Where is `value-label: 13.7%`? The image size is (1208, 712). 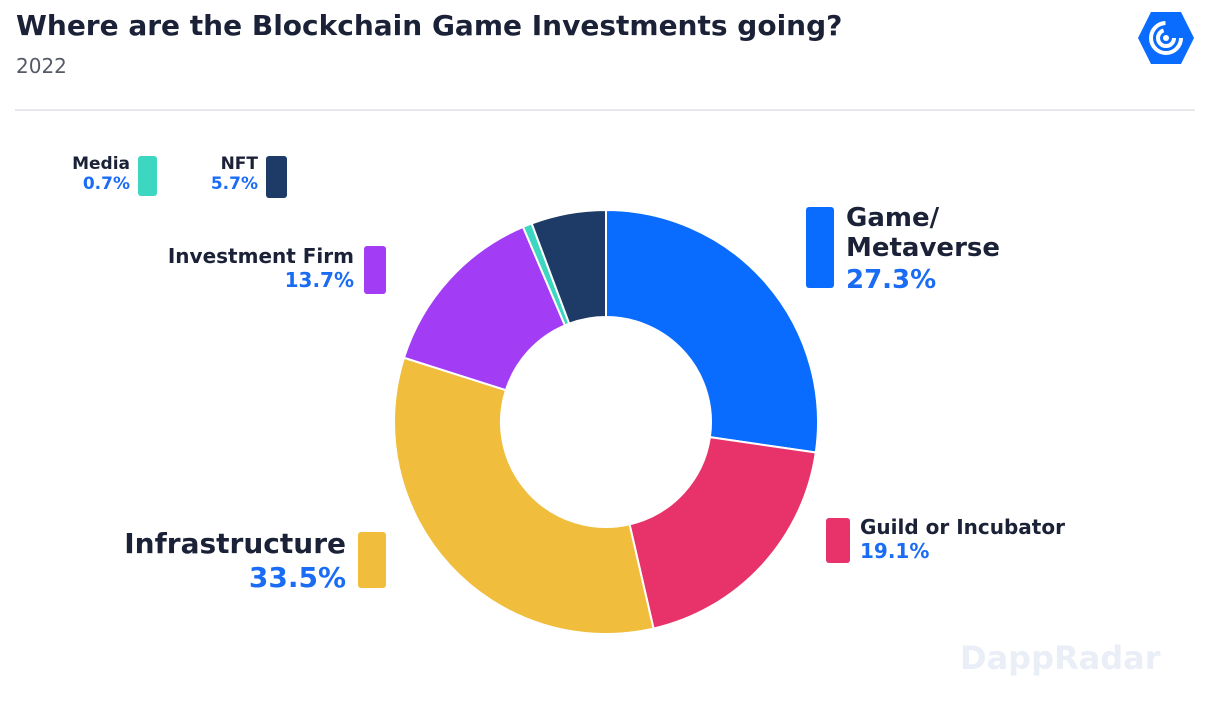 value-label: 13.7% is located at coordinates (319, 280).